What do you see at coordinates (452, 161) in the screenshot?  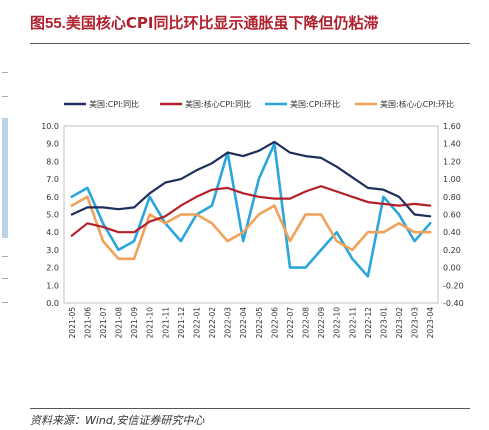 I see `right-axis-tick-label: 1.20` at bounding box center [452, 161].